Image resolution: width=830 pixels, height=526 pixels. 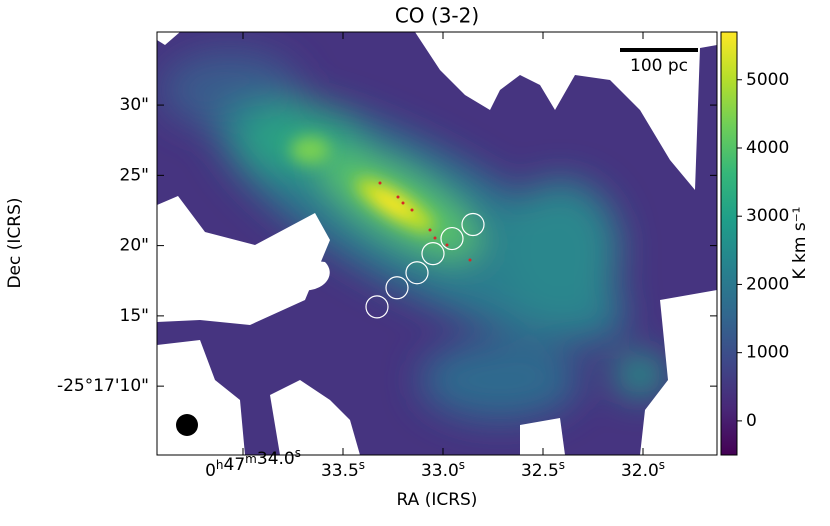 I want to click on colorbar-label: K km s⁻¹, so click(x=800, y=242).